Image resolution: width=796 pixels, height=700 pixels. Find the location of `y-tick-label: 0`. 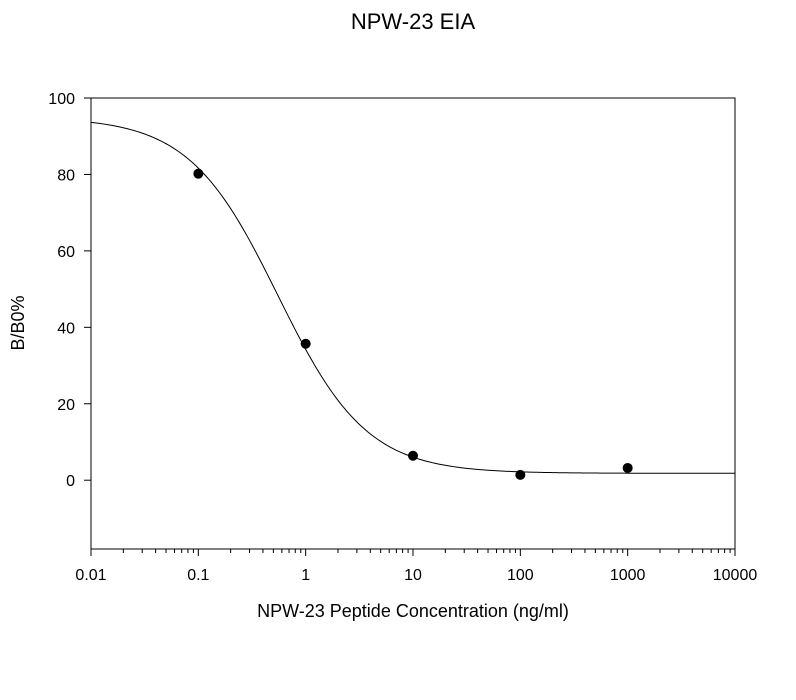

y-tick-label: 0 is located at coordinates (70, 481).